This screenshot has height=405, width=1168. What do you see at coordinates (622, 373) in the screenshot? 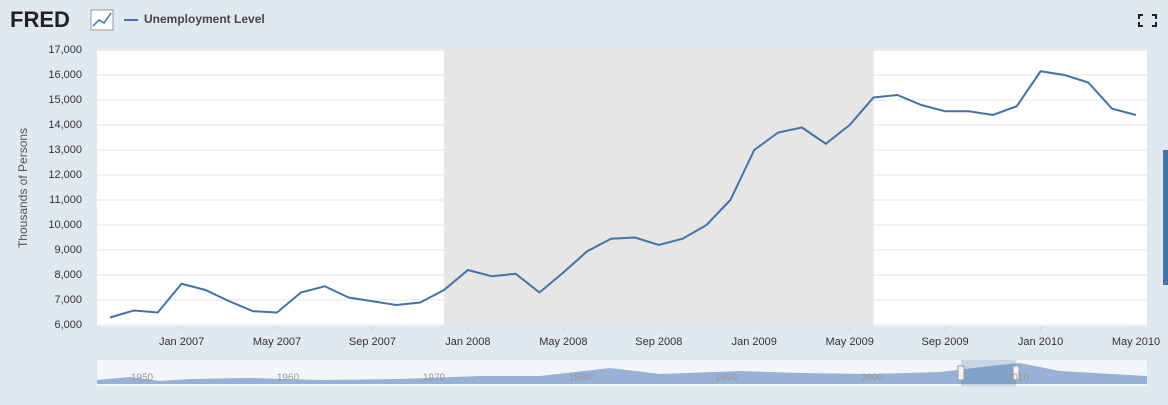
I see `navigator-area` at bounding box center [622, 373].